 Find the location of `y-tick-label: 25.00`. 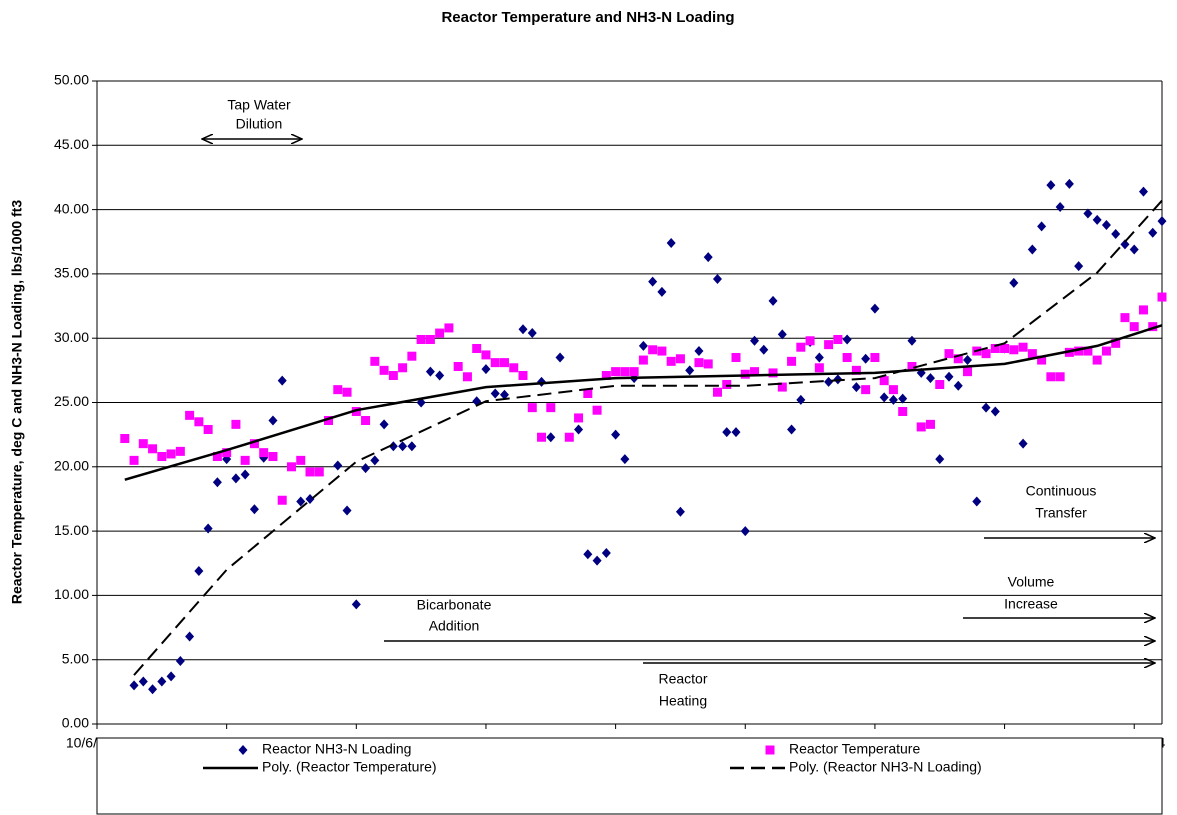

y-tick-label: 25.00 is located at coordinates (71, 401).